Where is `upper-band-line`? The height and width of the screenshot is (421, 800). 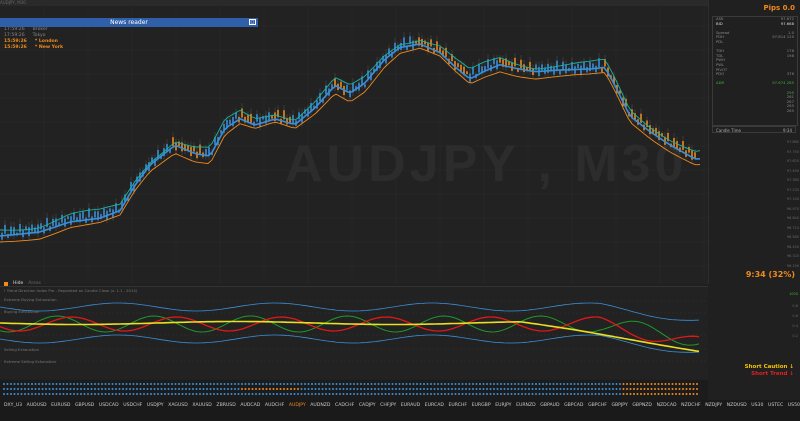
upper-band-line is located at coordinates (350, 311).